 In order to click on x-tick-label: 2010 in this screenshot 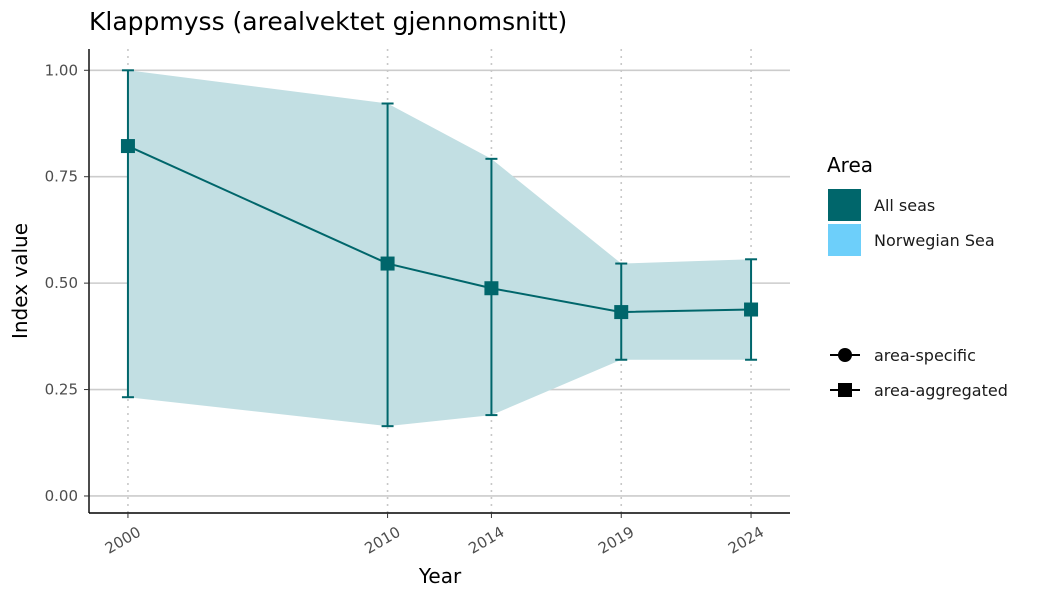, I will do `click(383, 540)`.